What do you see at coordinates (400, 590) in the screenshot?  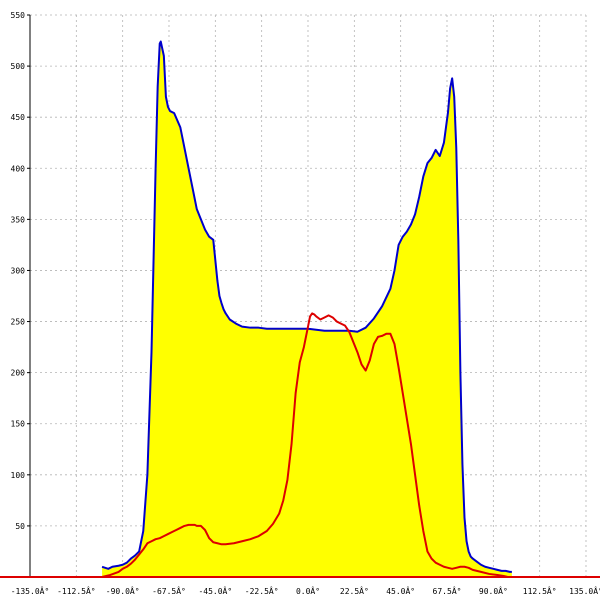 I see `x-tick-label: 45.0Â°` at bounding box center [400, 590].